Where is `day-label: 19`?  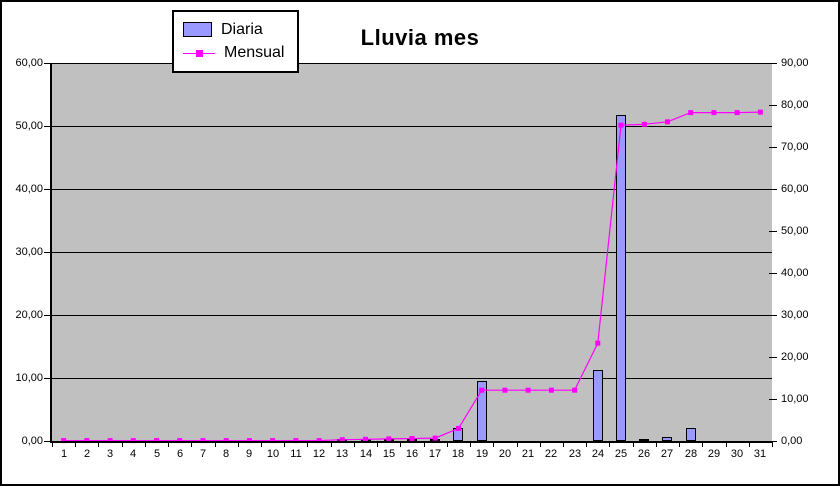
day-label: 19 is located at coordinates (482, 454).